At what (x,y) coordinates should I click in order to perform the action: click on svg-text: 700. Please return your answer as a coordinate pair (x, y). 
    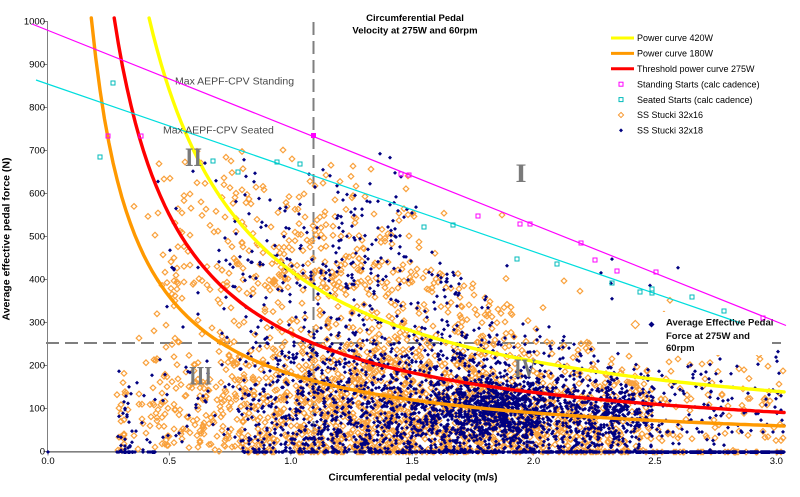
    Looking at the image, I should click on (37, 151).